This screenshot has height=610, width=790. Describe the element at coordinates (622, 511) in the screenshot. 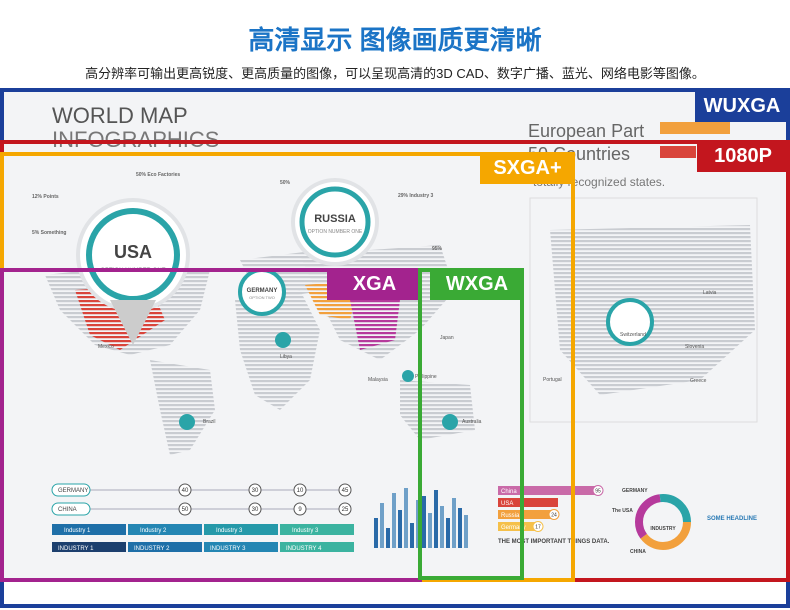

I see `donut-label: The USA` at that location.